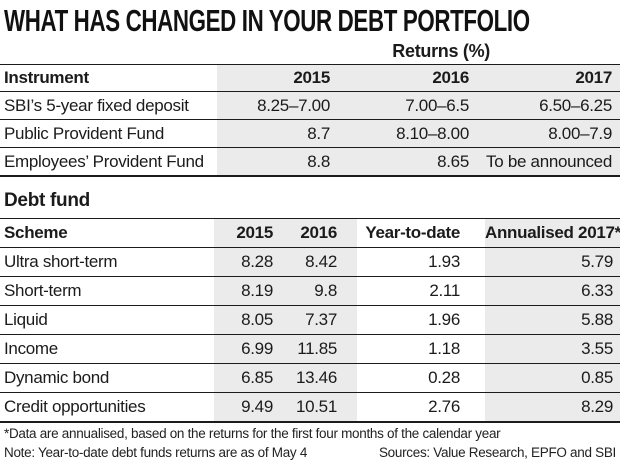 Image resolution: width=620 pixels, height=466 pixels. Describe the element at coordinates (108, 78) in the screenshot. I see `column-header-instrument: Instrument` at that location.